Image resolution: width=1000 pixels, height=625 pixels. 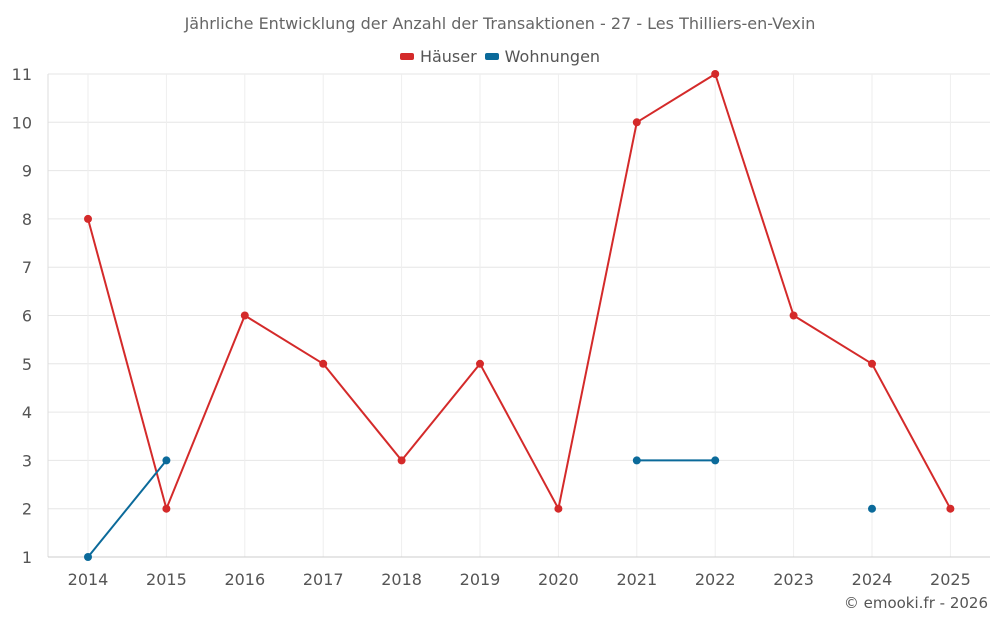 What do you see at coordinates (127, 508) in the screenshot?
I see `series-1-segment` at bounding box center [127, 508].